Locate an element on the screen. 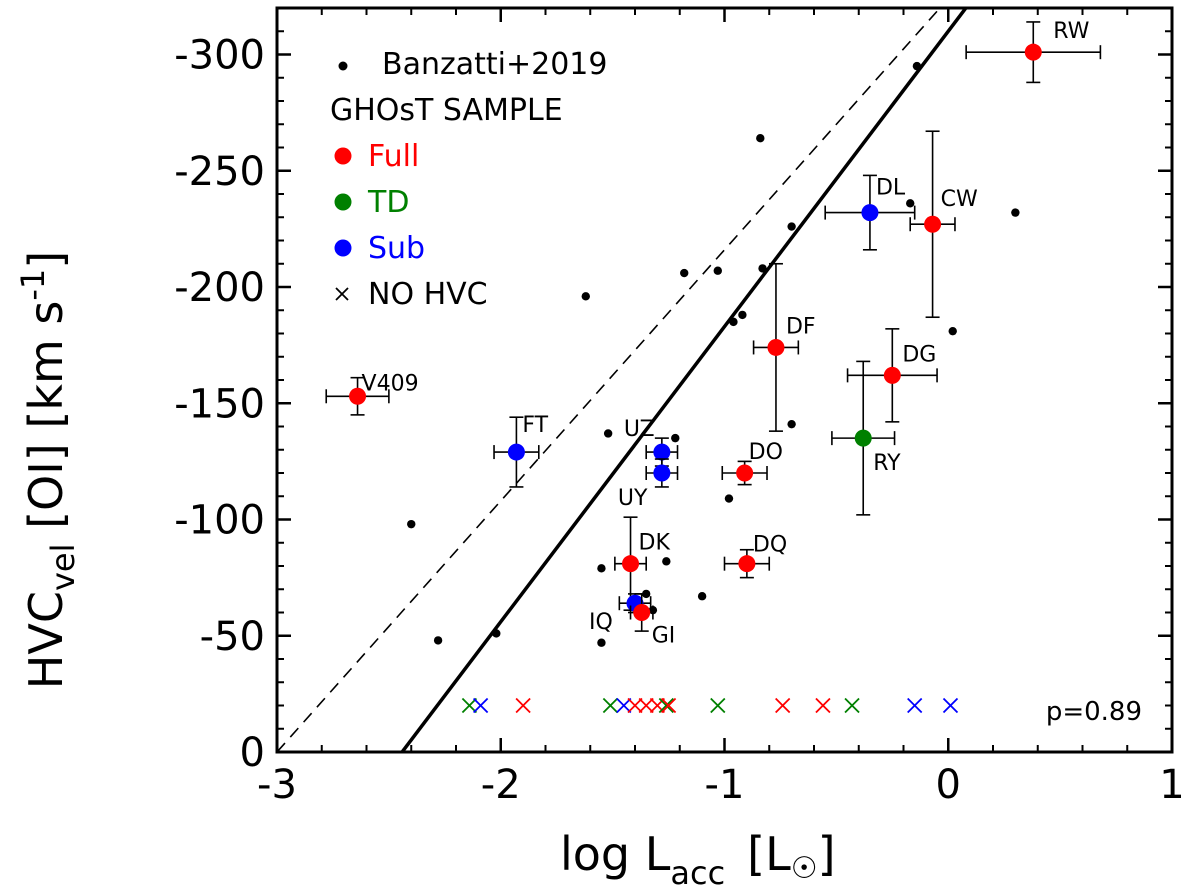 This screenshot has width=1200, height=893. x-tick-label: -1 is located at coordinates (725, 785).